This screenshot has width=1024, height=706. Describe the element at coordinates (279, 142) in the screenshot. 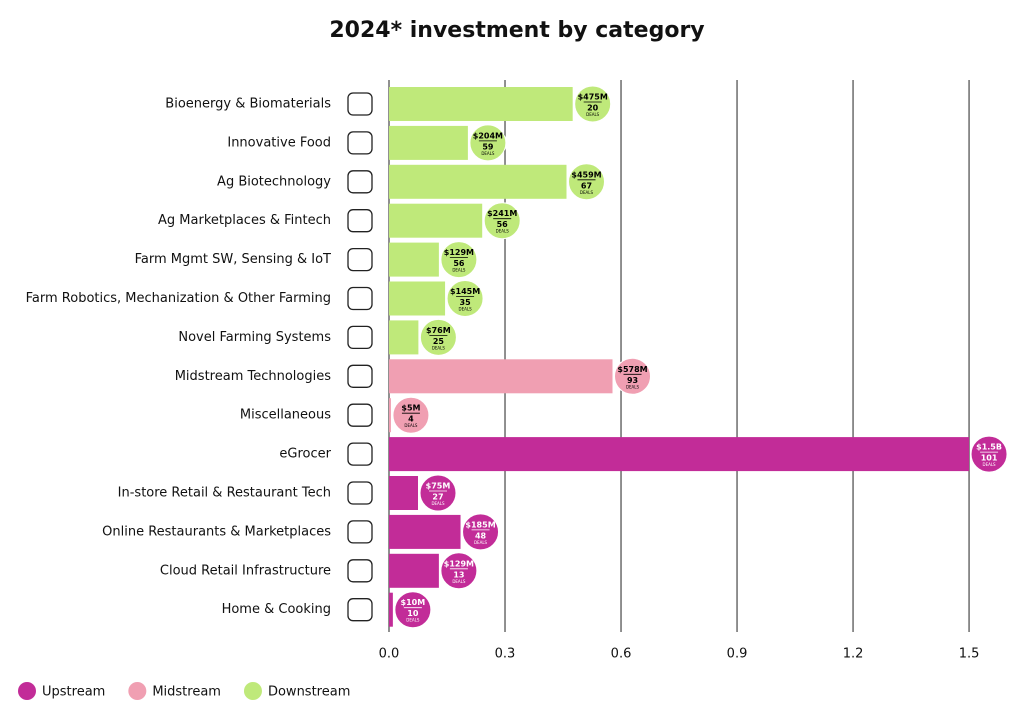

I see `category-label: Innovative Food` at that location.